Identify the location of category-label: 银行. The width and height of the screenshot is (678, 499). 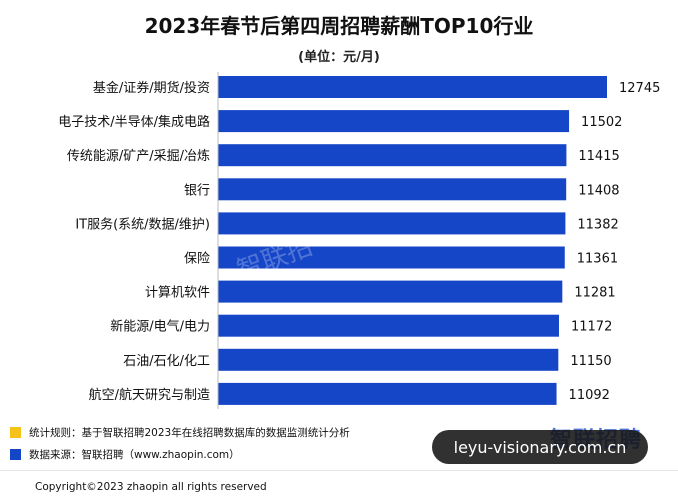
(197, 190).